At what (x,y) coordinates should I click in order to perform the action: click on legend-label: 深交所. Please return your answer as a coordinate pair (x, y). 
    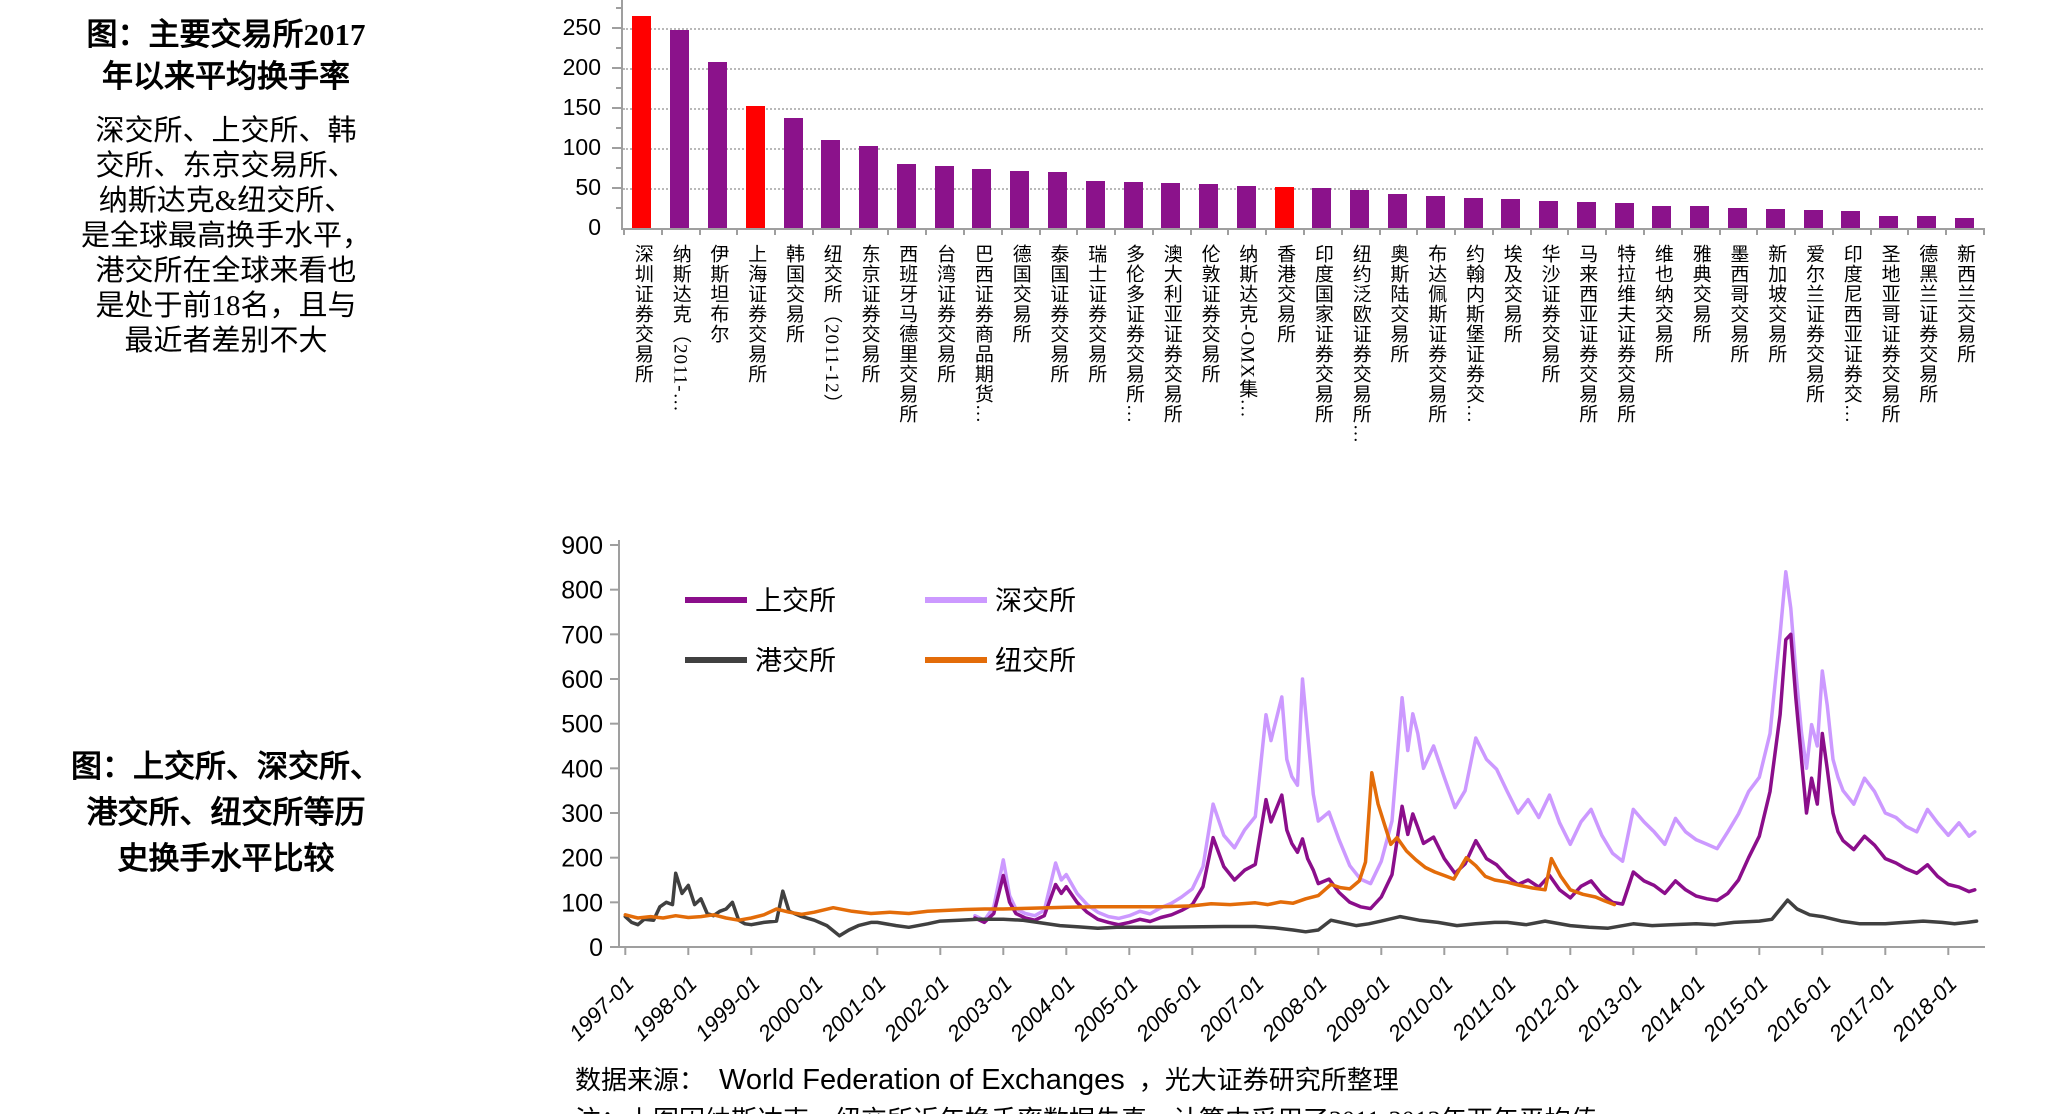
    Looking at the image, I should click on (1035, 601).